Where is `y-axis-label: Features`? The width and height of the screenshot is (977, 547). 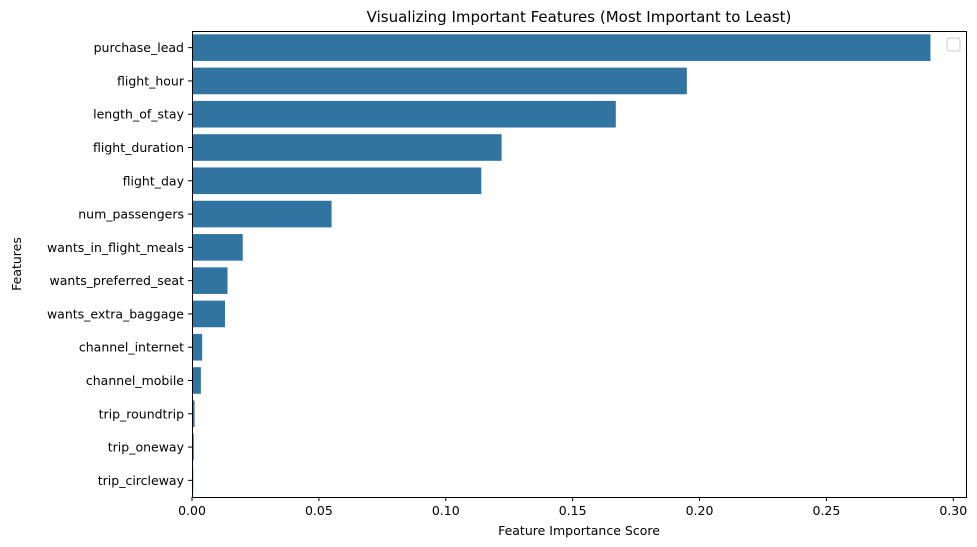
y-axis-label: Features is located at coordinates (16, 264).